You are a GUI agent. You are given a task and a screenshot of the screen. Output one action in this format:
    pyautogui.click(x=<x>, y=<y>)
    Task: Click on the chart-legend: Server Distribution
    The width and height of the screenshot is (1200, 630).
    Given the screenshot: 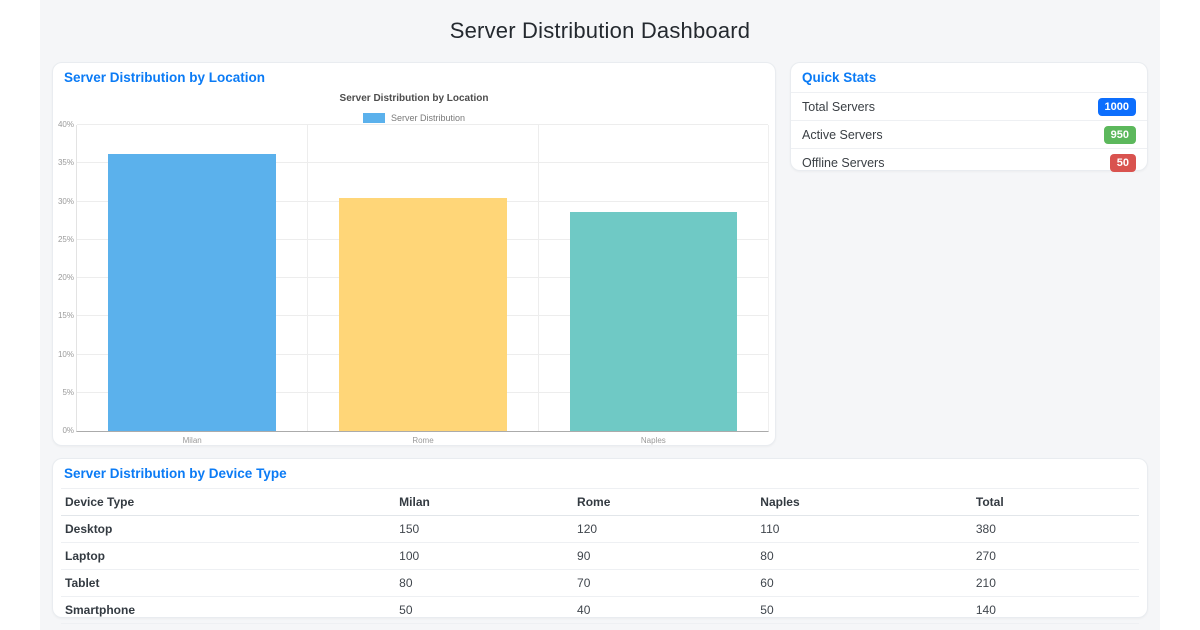 What is the action you would take?
    pyautogui.click(x=414, y=118)
    